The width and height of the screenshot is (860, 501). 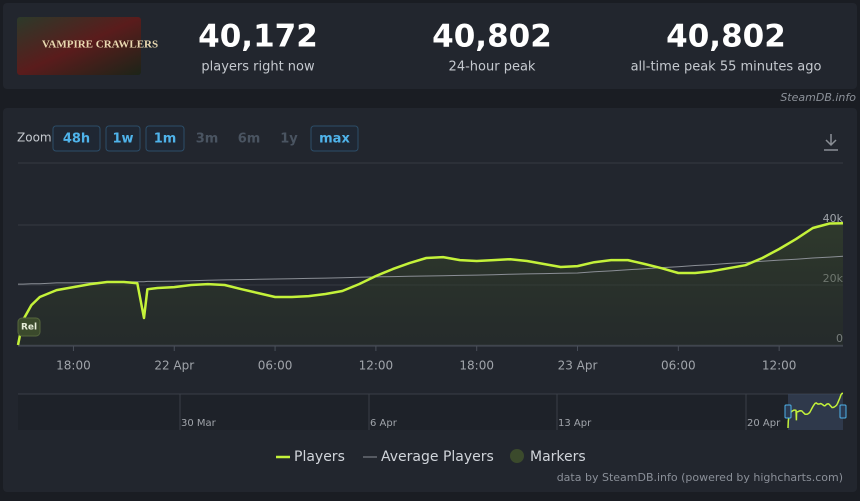 What do you see at coordinates (818, 97) in the screenshot?
I see `source: SteamDB.info` at bounding box center [818, 97].